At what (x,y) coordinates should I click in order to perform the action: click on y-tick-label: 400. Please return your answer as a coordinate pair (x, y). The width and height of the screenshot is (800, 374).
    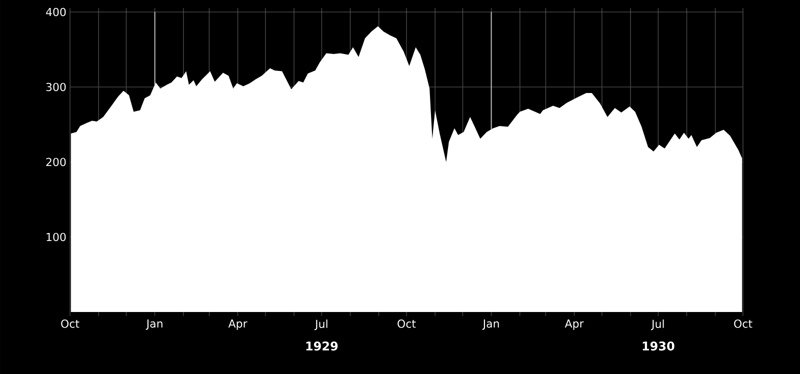
    Looking at the image, I should click on (56, 12).